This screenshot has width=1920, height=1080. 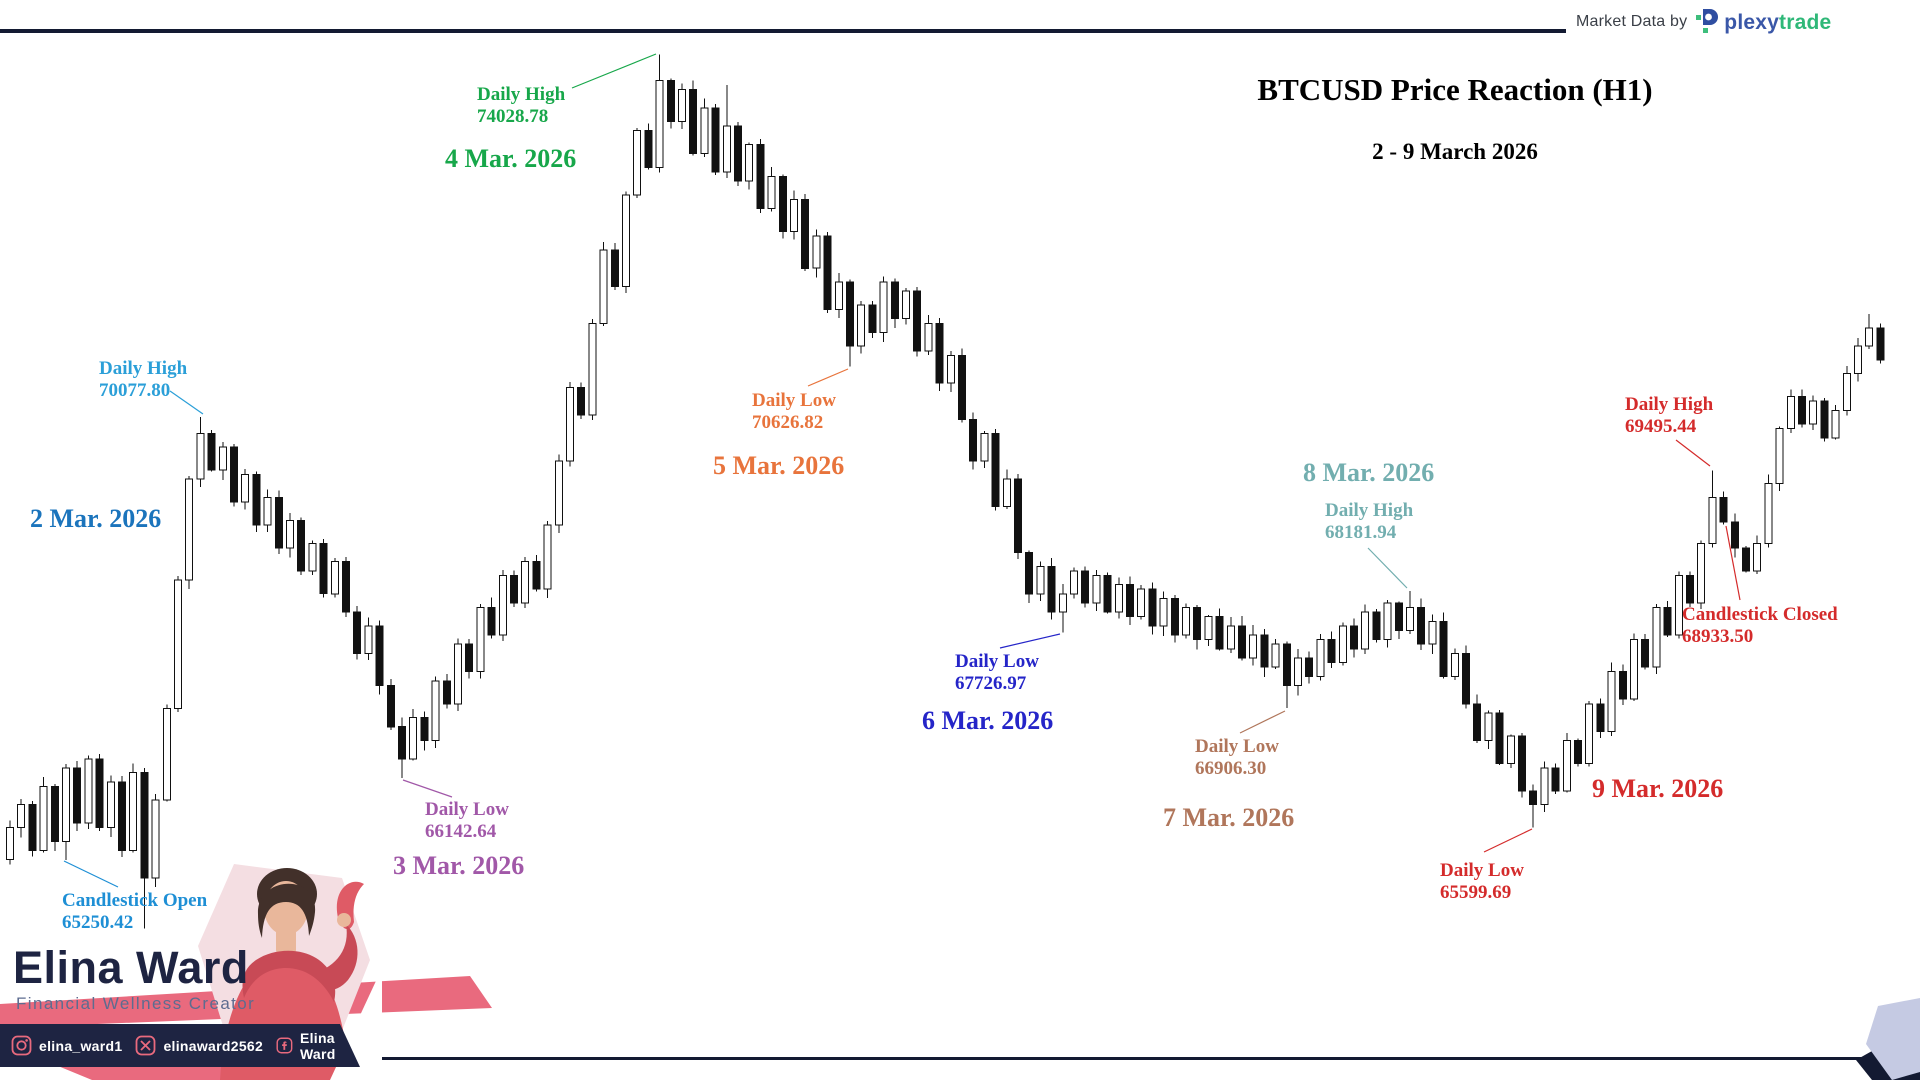 I want to click on instagram-icon, so click(x=21, y=1045).